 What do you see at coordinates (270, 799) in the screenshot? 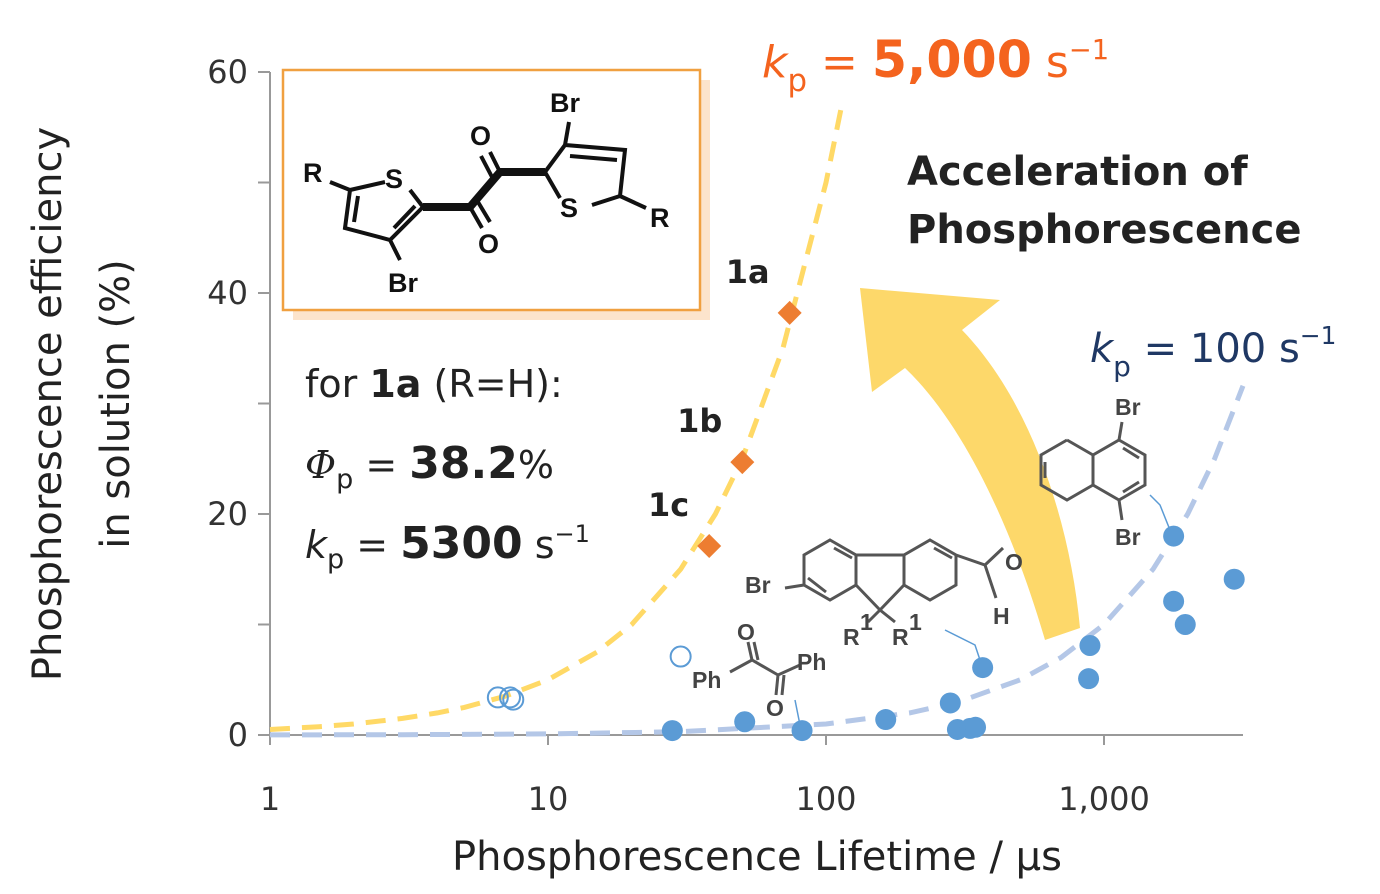
I see `x-tick-label: 1` at bounding box center [270, 799].